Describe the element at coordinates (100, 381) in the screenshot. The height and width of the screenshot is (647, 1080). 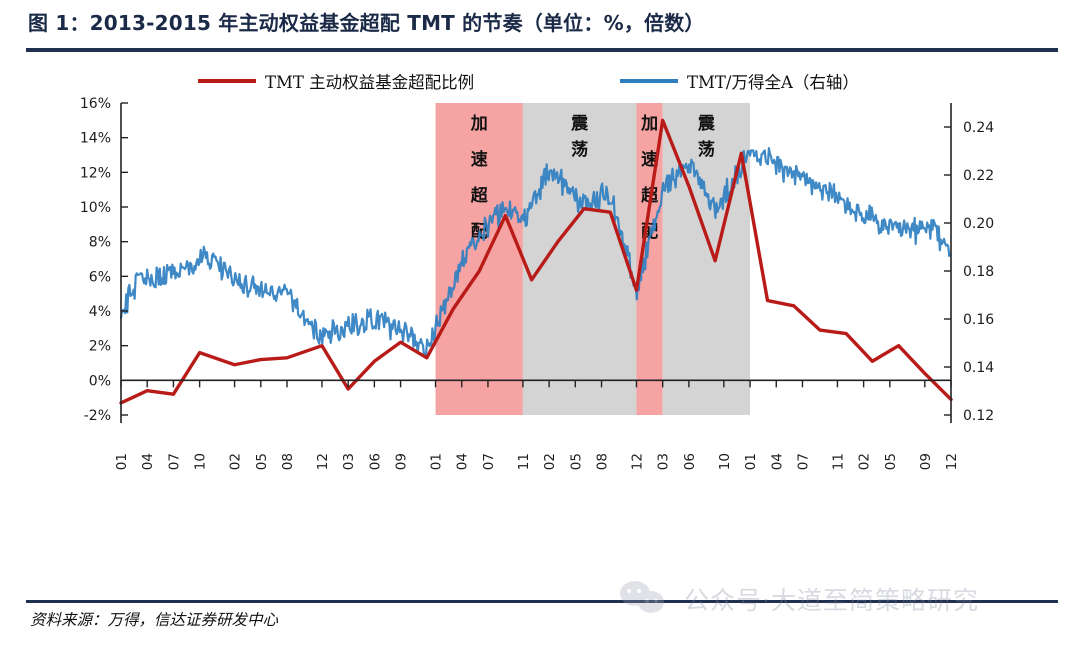
I see `y-tick-label-left: 0%` at that location.